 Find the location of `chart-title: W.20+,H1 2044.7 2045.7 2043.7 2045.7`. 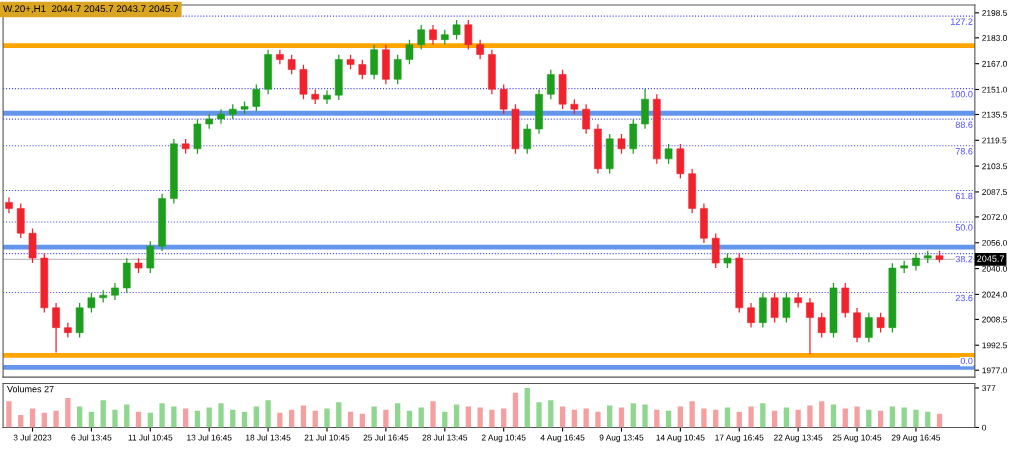

chart-title: W.20+,H1 2044.7 2045.7 2043.7 2045.7 is located at coordinates (90, 9).